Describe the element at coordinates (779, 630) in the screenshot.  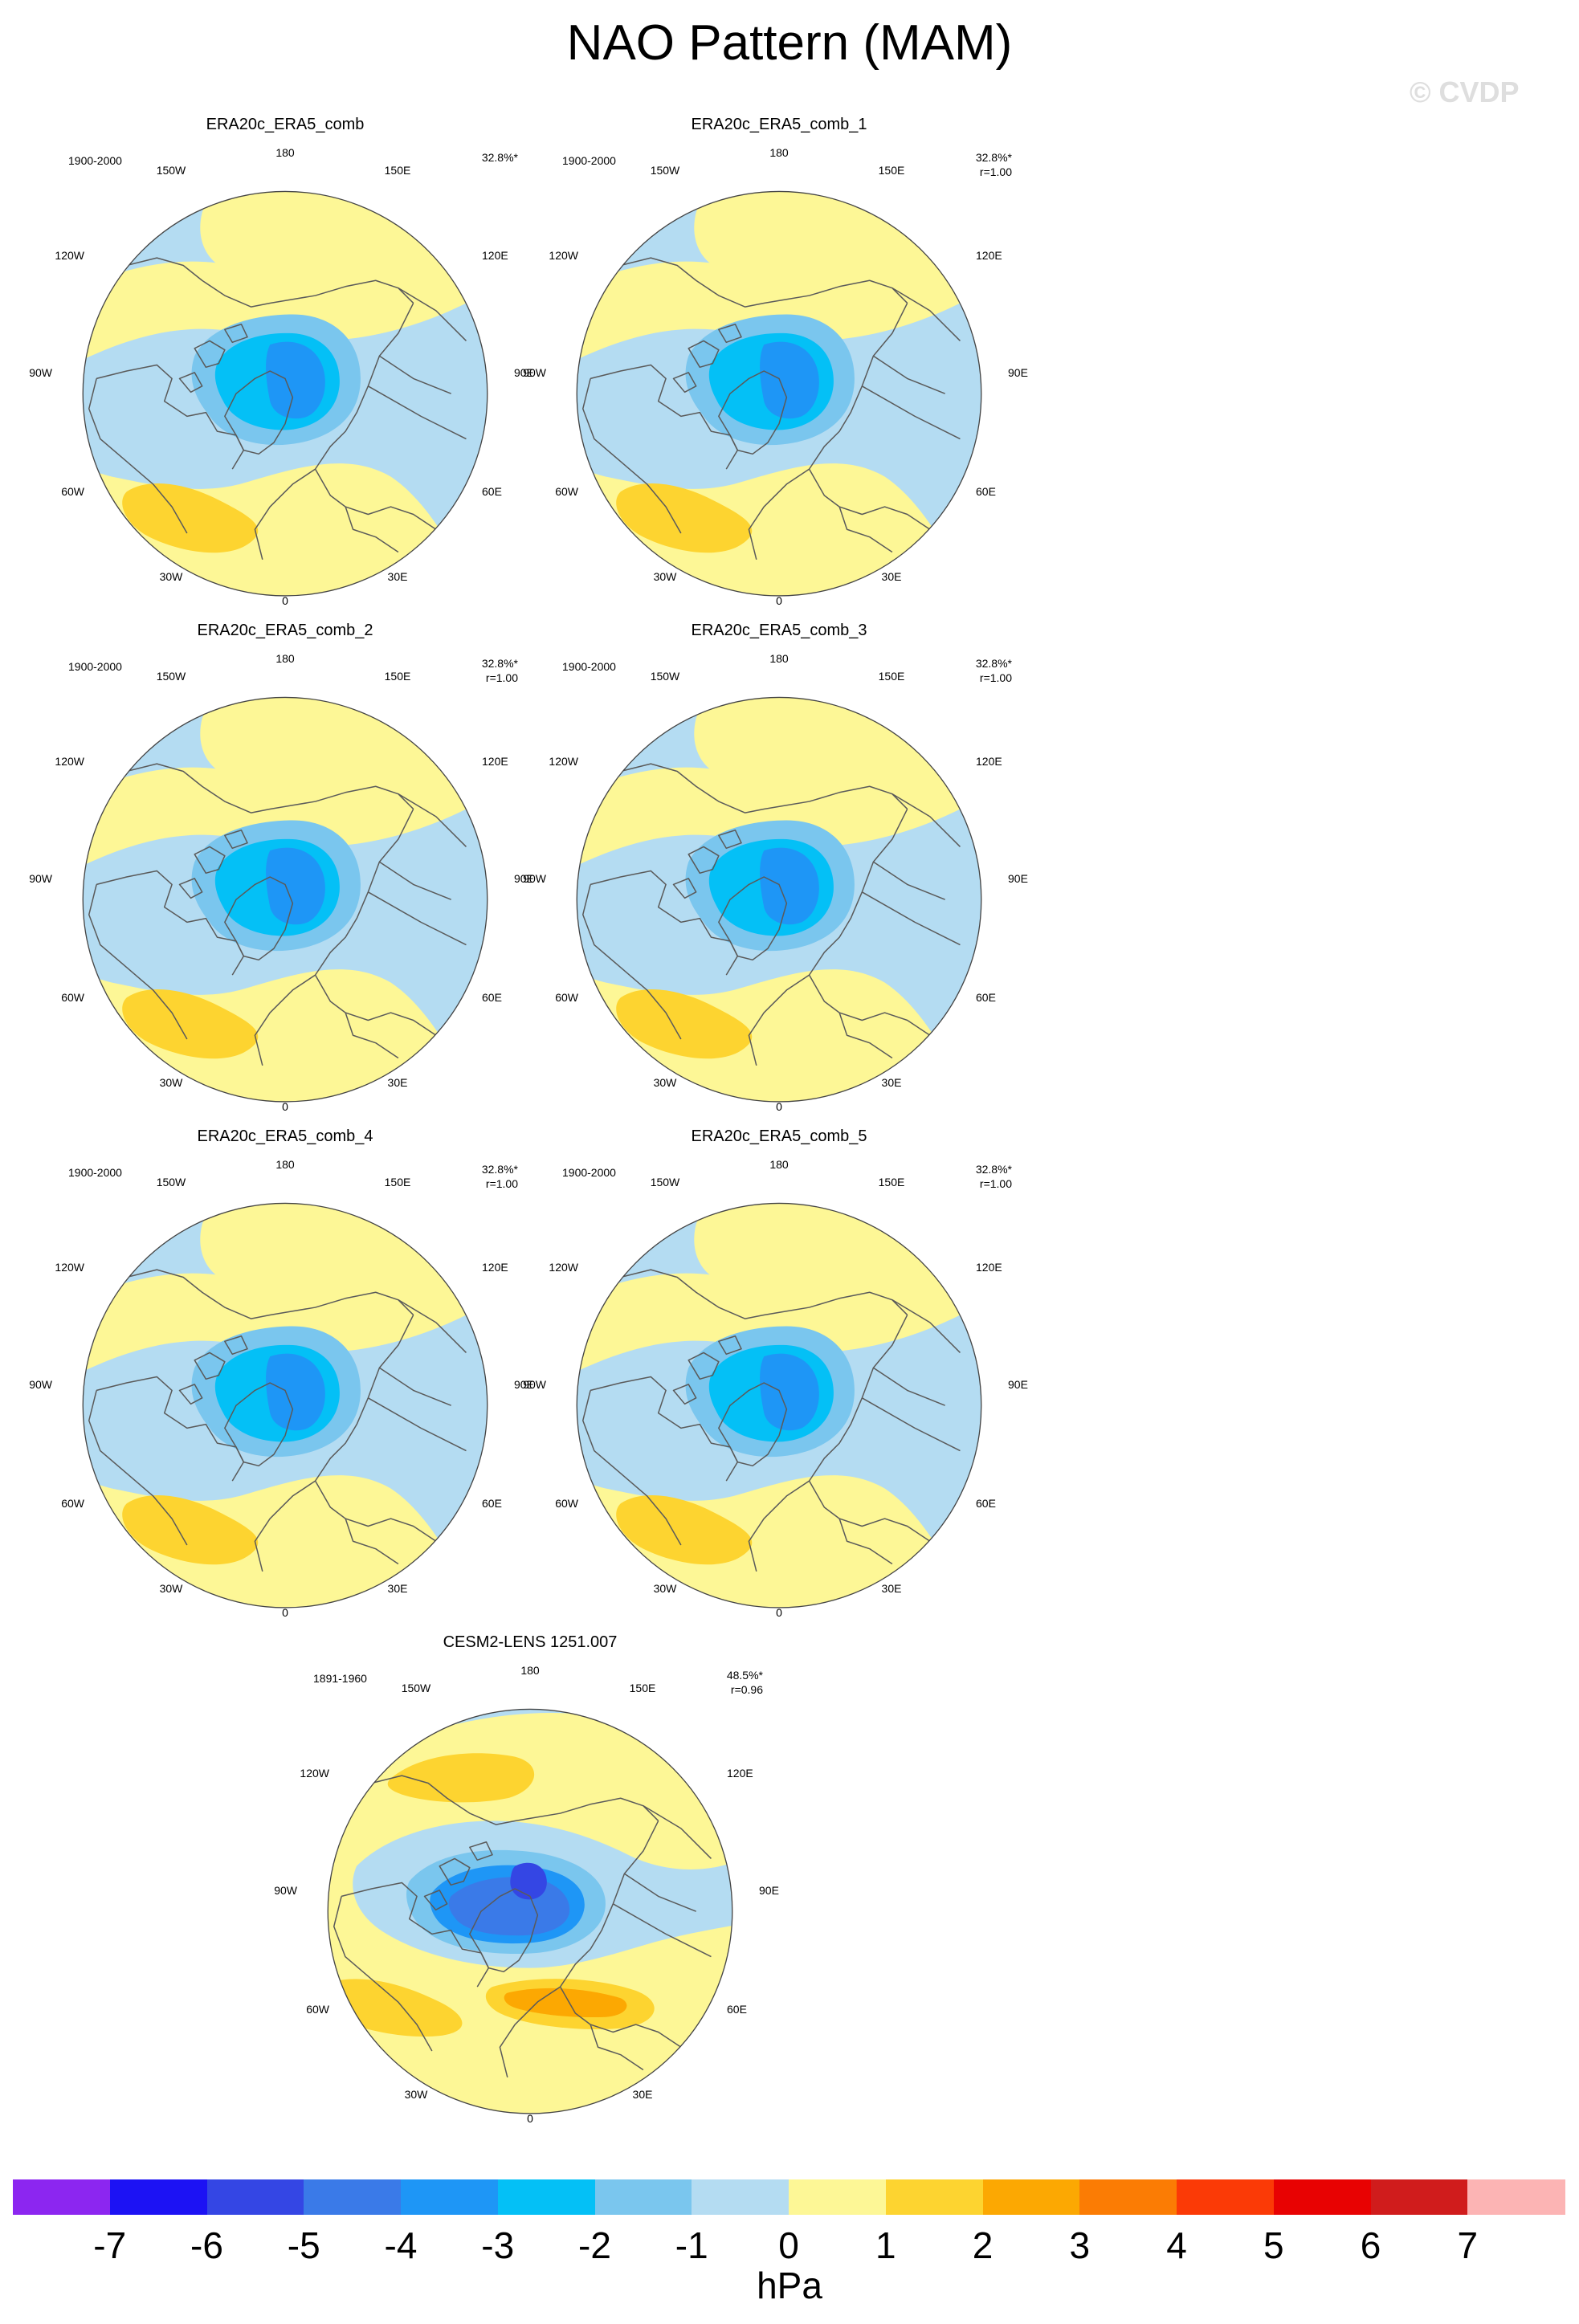
I see `panel-title: ERA20c_ERA5_comb_3` at that location.